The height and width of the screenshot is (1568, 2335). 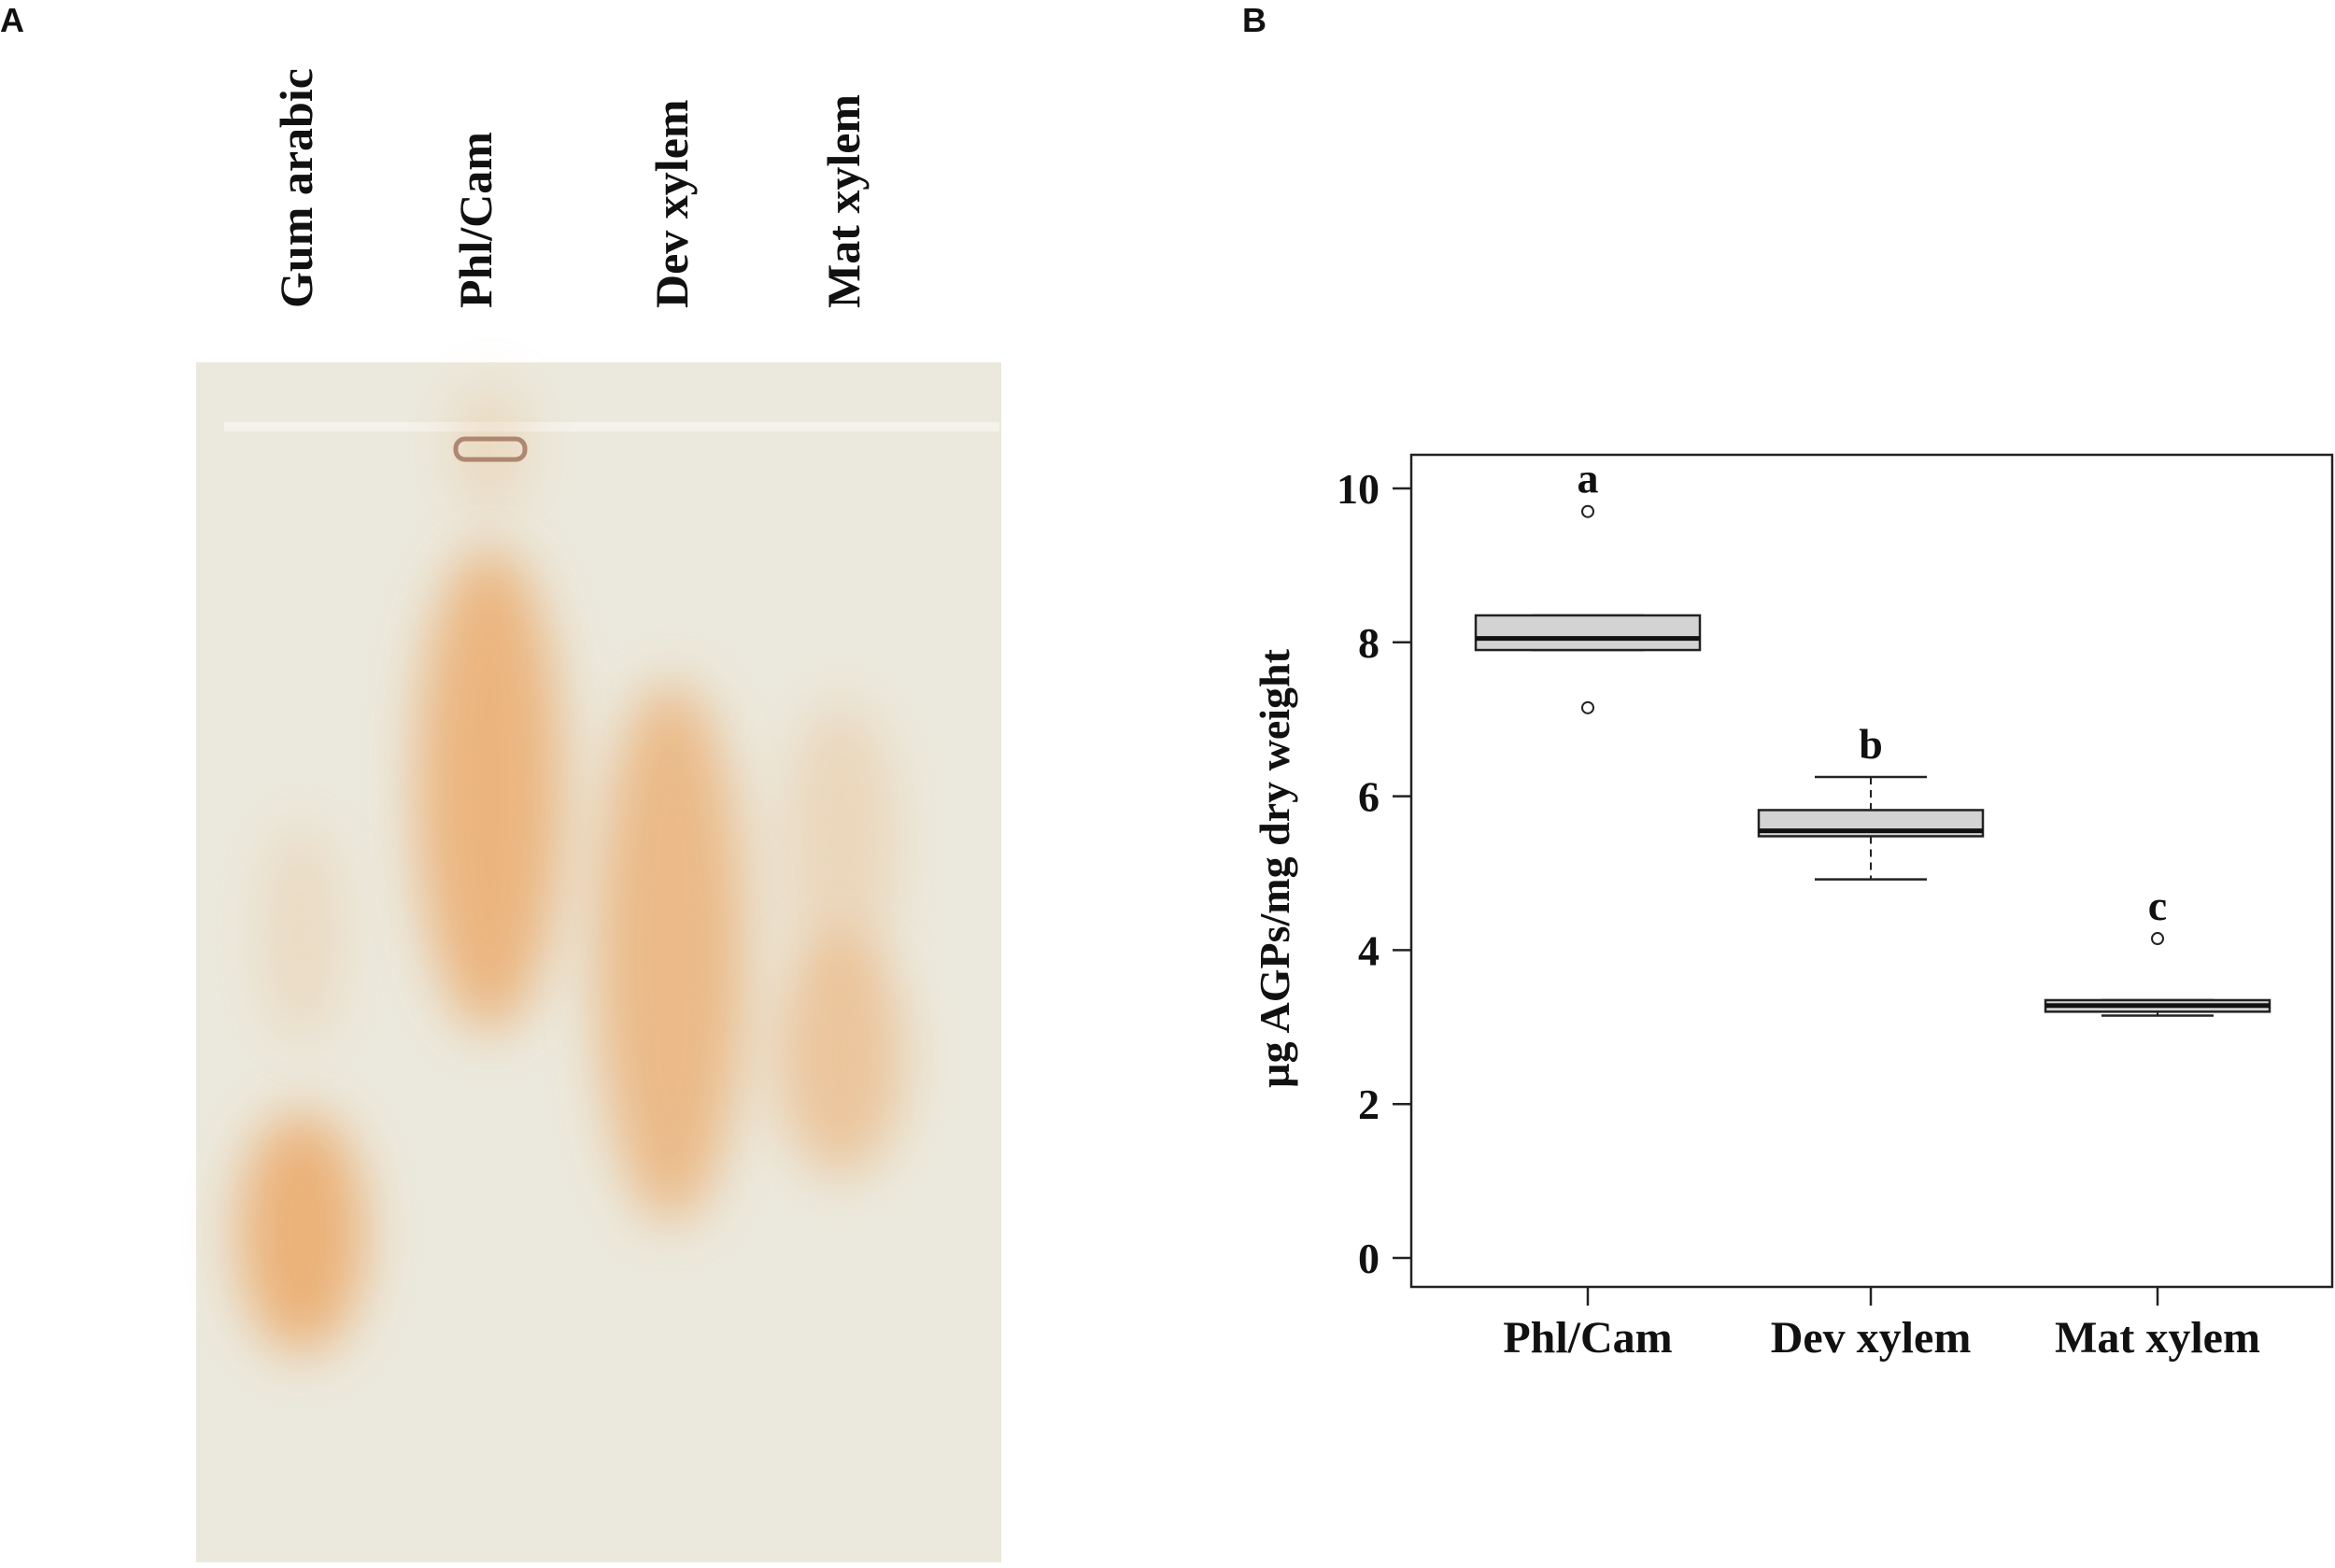 I want to click on y-tick-label: 10, so click(x=1359, y=489).